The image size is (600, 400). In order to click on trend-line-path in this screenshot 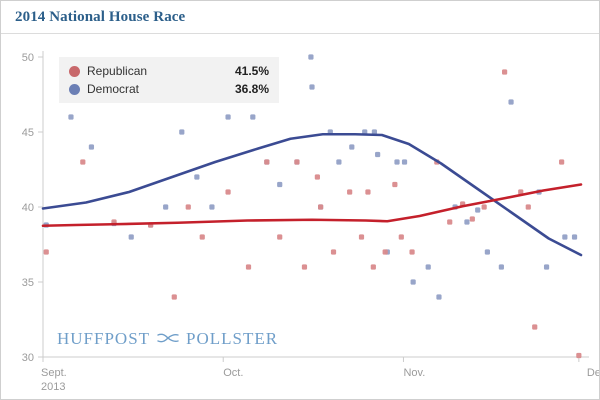, I will do `click(312, 205)`.